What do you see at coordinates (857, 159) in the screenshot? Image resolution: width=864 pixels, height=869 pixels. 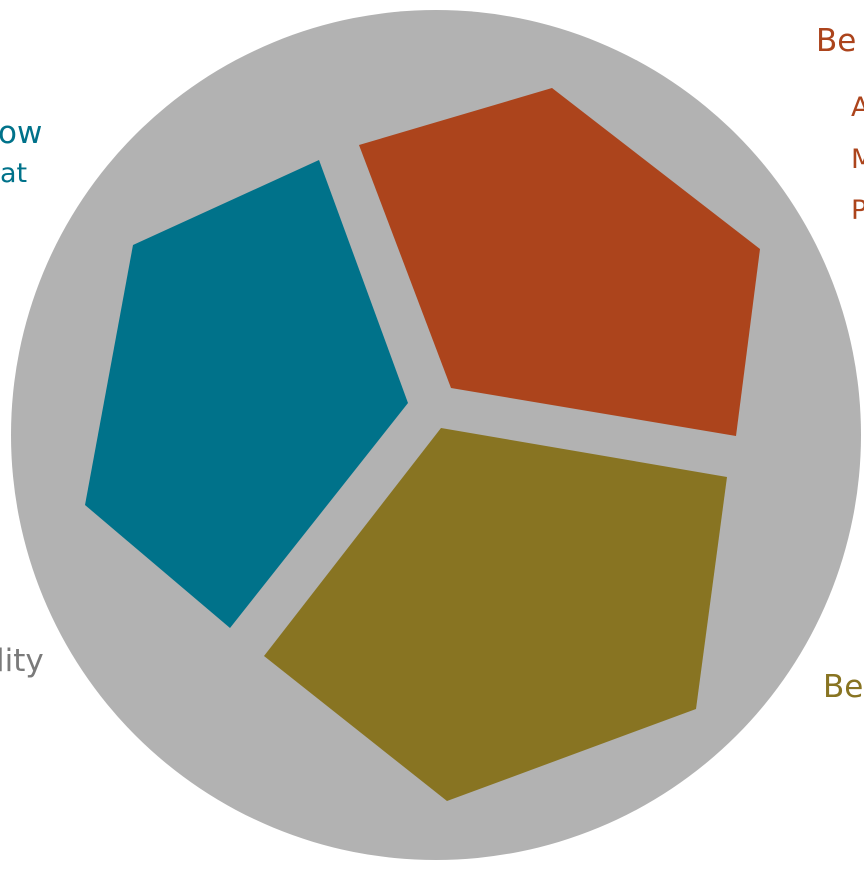 I see `rust-label-item-2: M` at bounding box center [857, 159].